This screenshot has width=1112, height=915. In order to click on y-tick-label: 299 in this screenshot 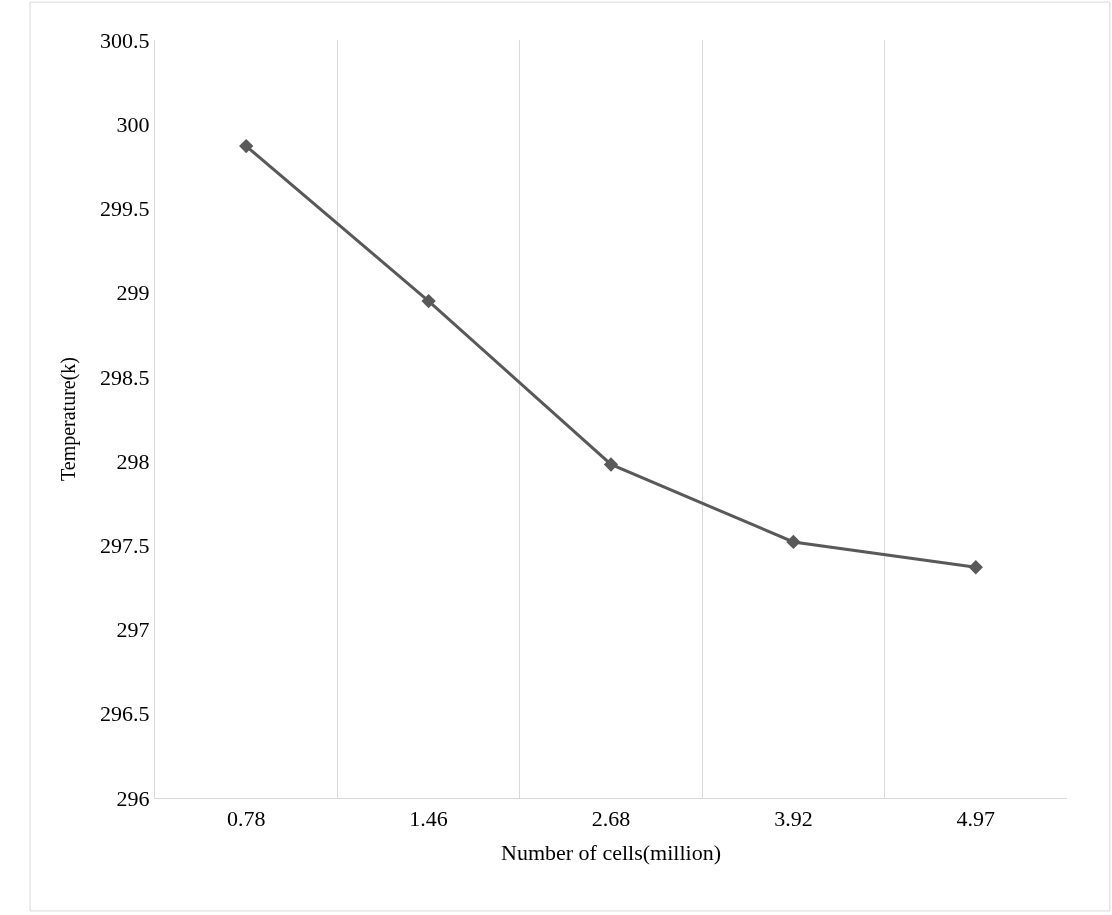, I will do `click(133, 293)`.